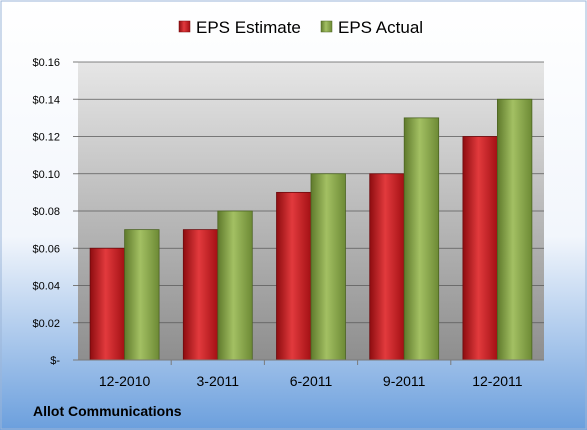 This screenshot has width=587, height=430. I want to click on company-name: Allot Communications, so click(107, 411).